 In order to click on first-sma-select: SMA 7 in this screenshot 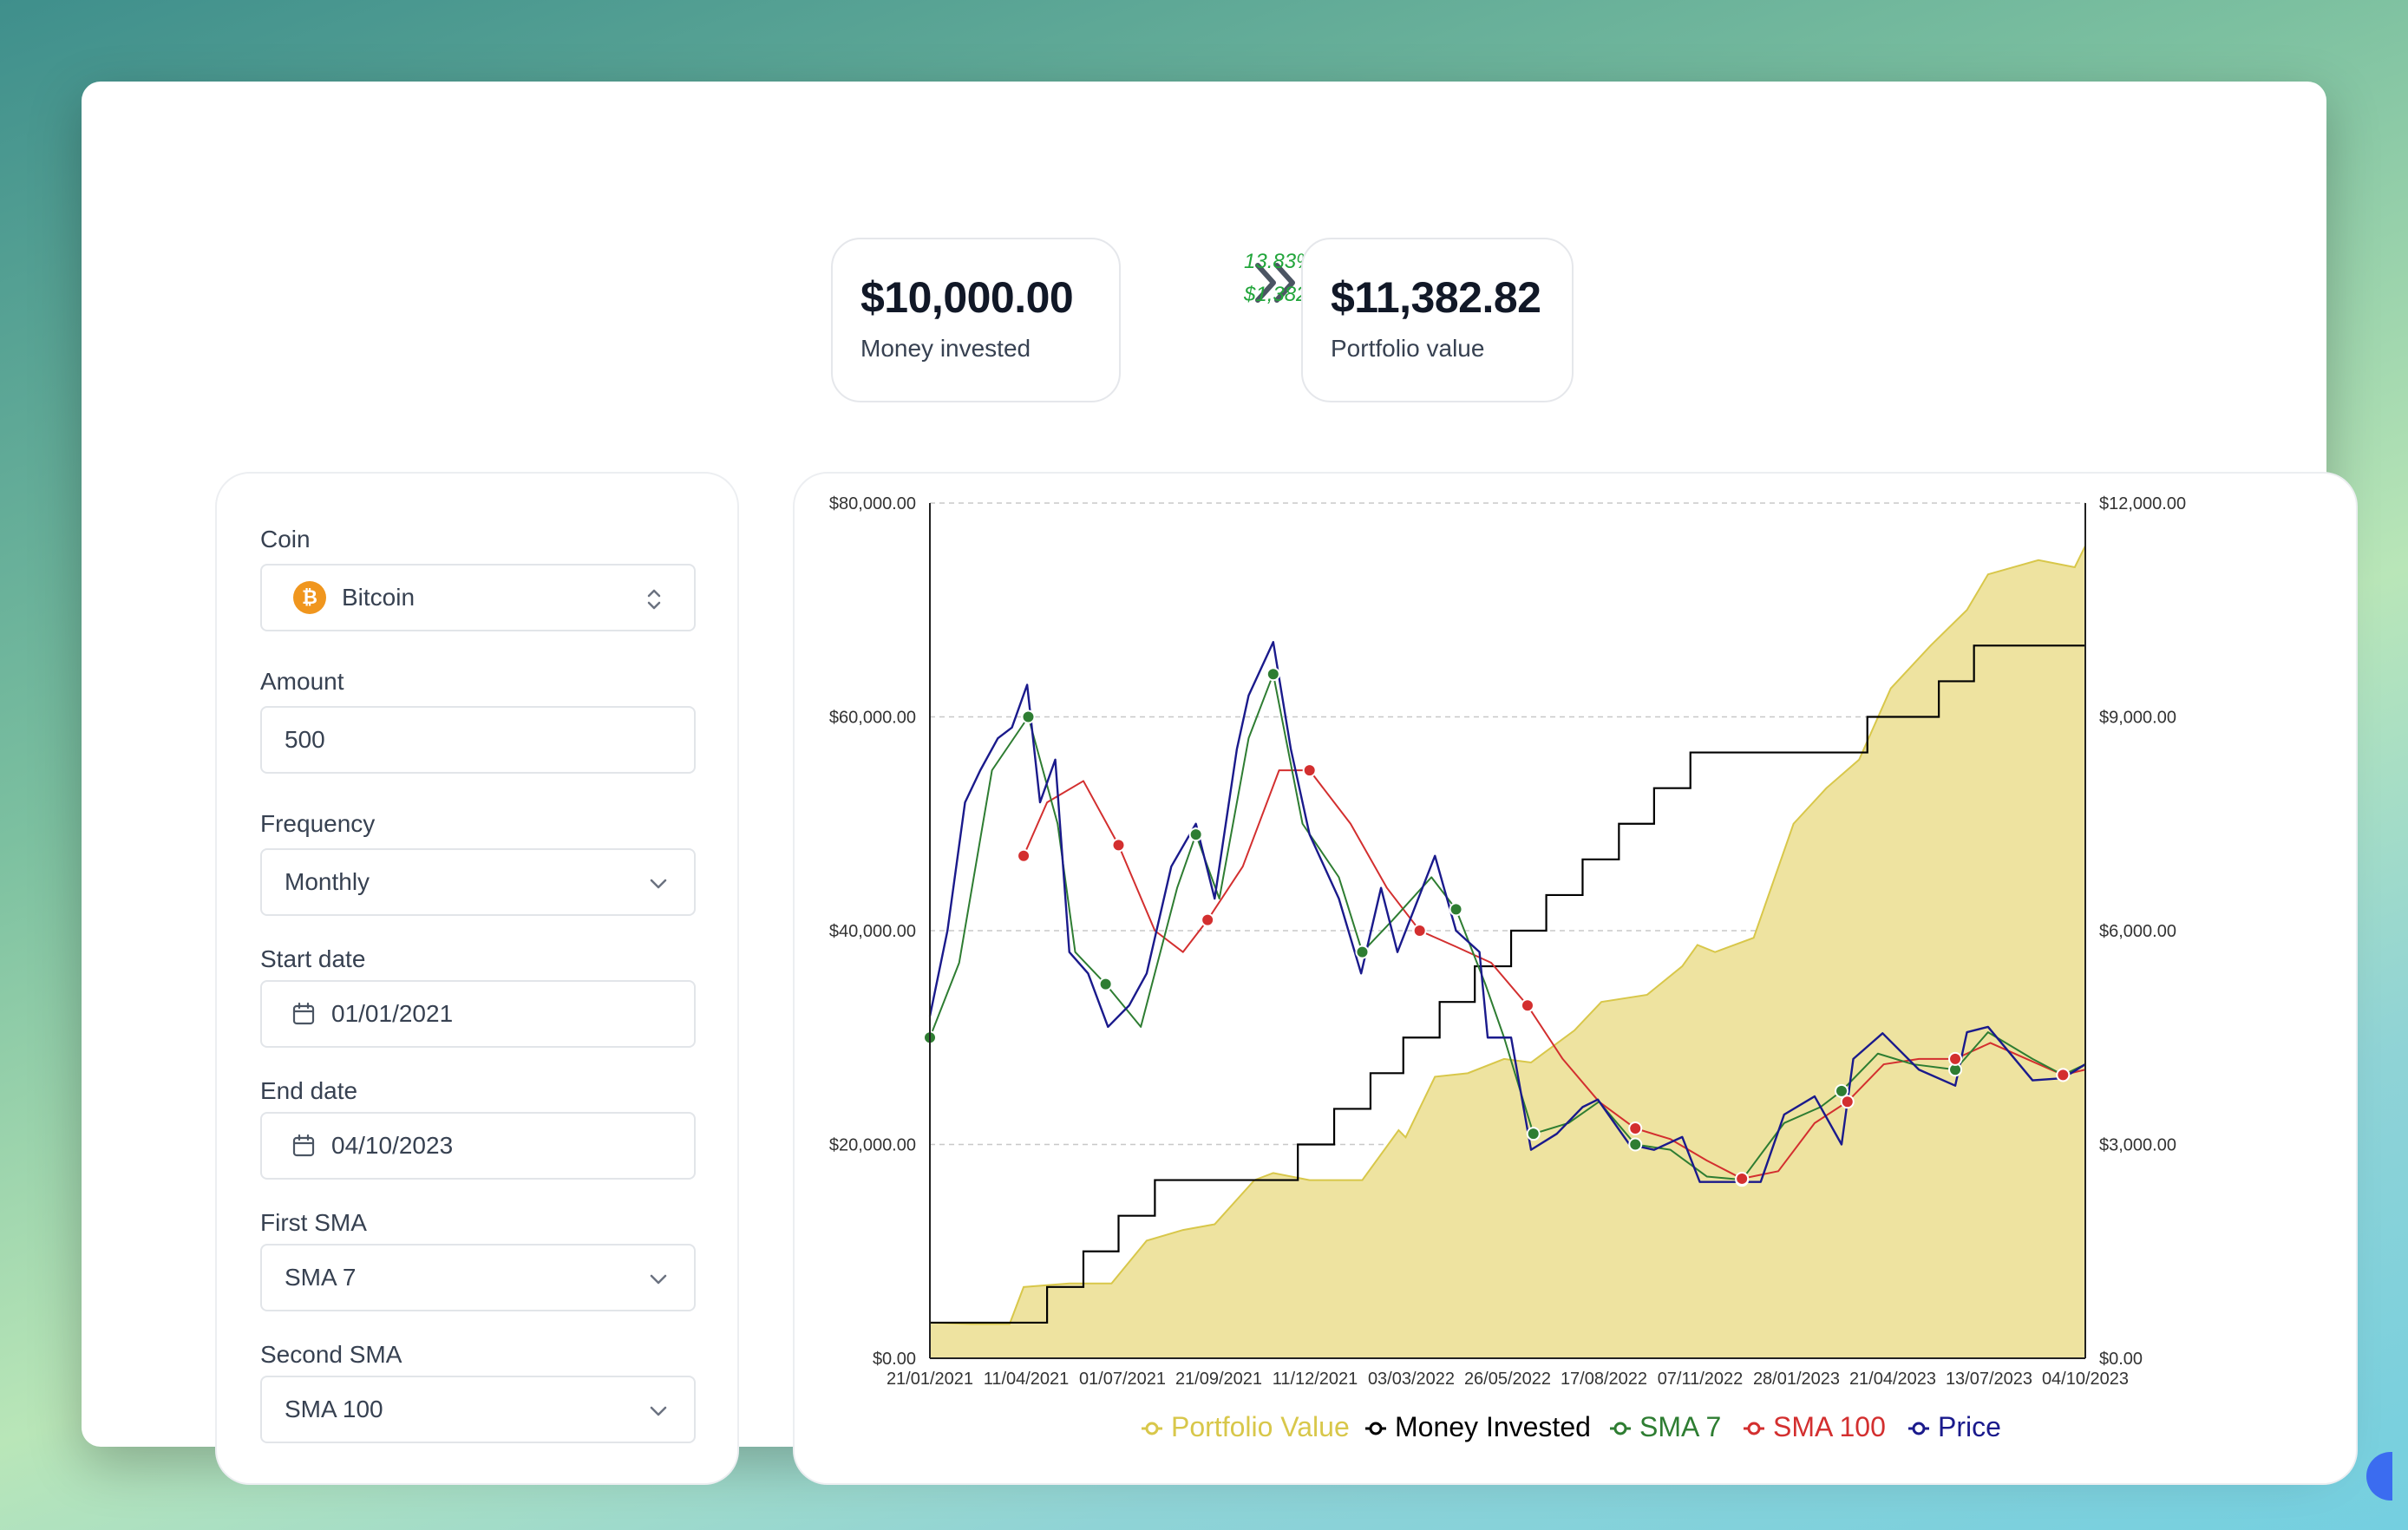, I will do `click(478, 1277)`.